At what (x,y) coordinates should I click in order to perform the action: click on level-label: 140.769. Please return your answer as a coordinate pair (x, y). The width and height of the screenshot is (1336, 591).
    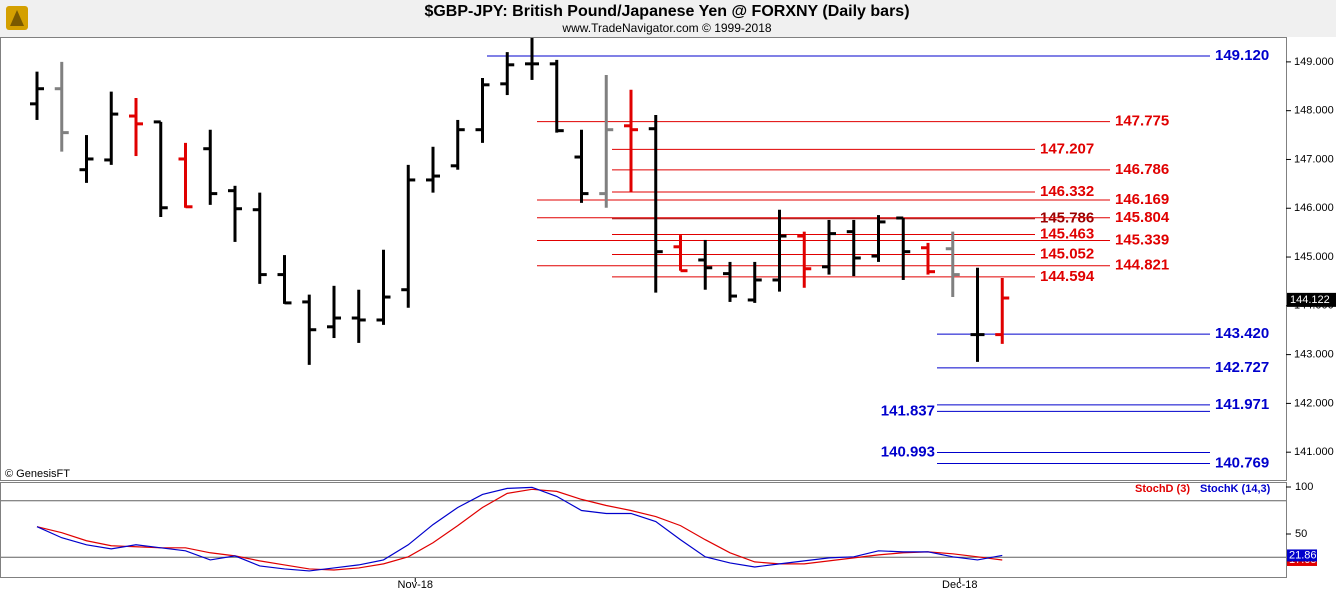
    Looking at the image, I should click on (1242, 462).